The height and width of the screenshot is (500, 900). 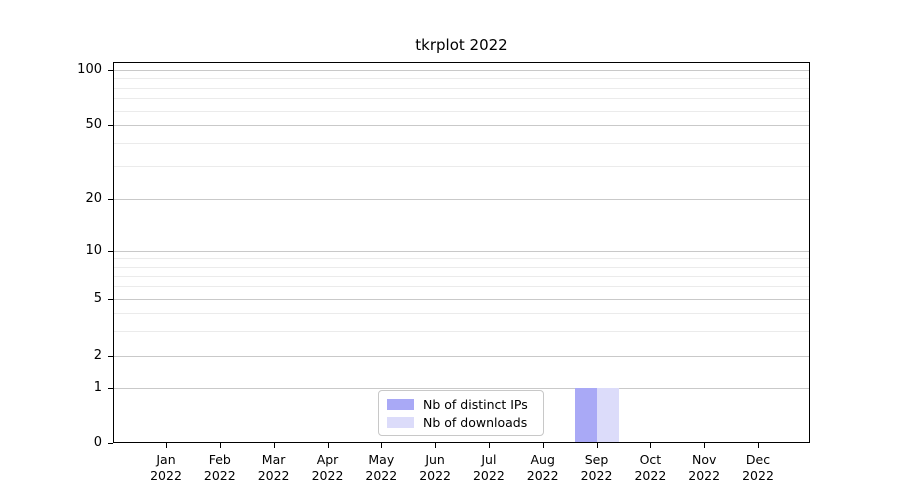 I want to click on x-tick-label: Mar 2022, so click(x=273, y=467).